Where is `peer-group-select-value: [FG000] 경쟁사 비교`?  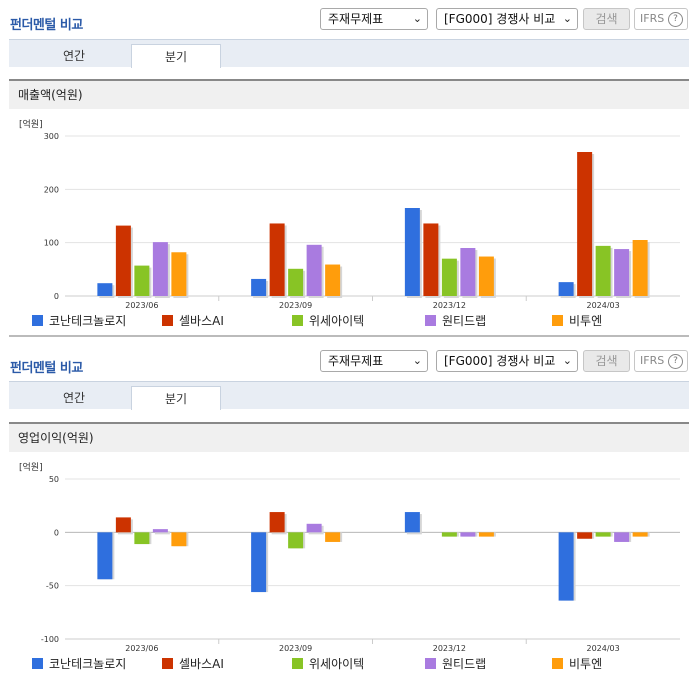 peer-group-select-value: [FG000] 경쟁사 비교 is located at coordinates (500, 19).